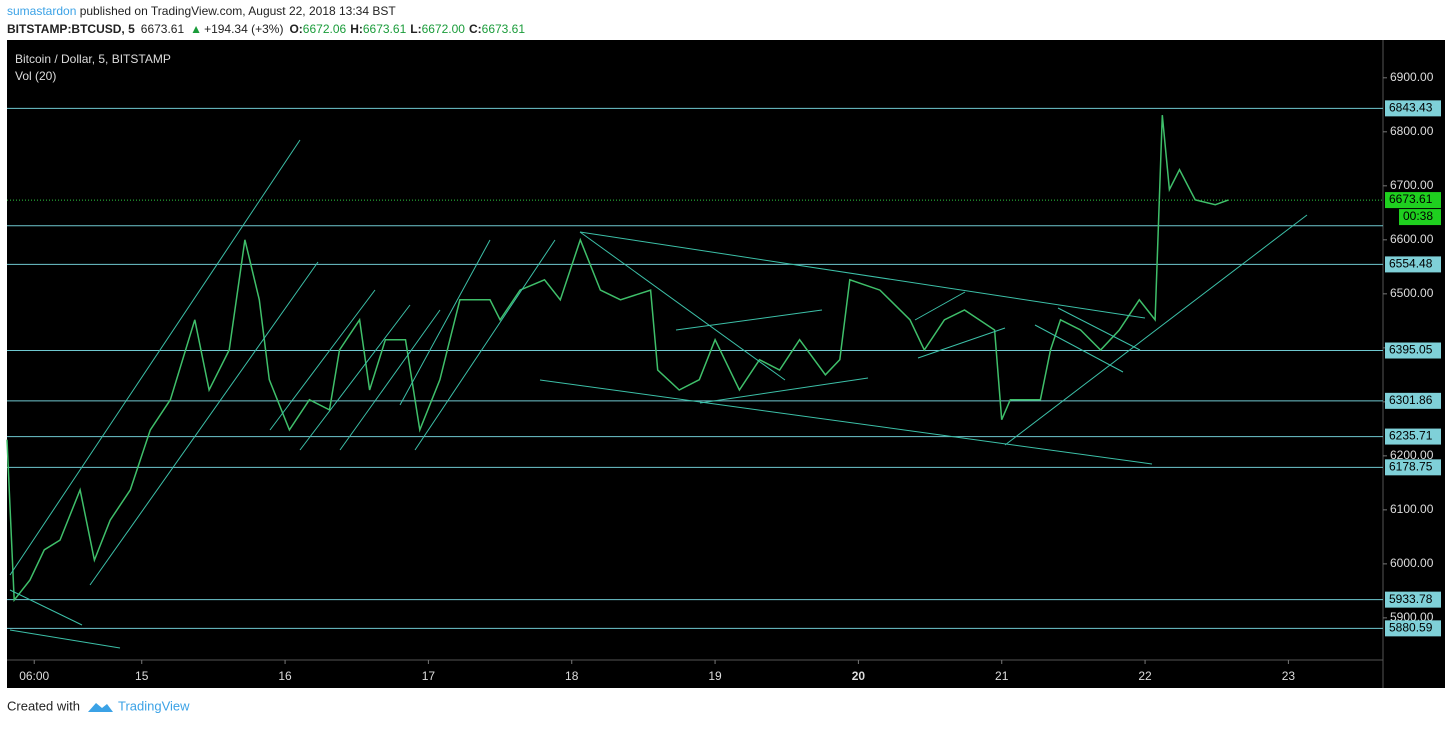  I want to click on x-tick-label: 19, so click(715, 676).